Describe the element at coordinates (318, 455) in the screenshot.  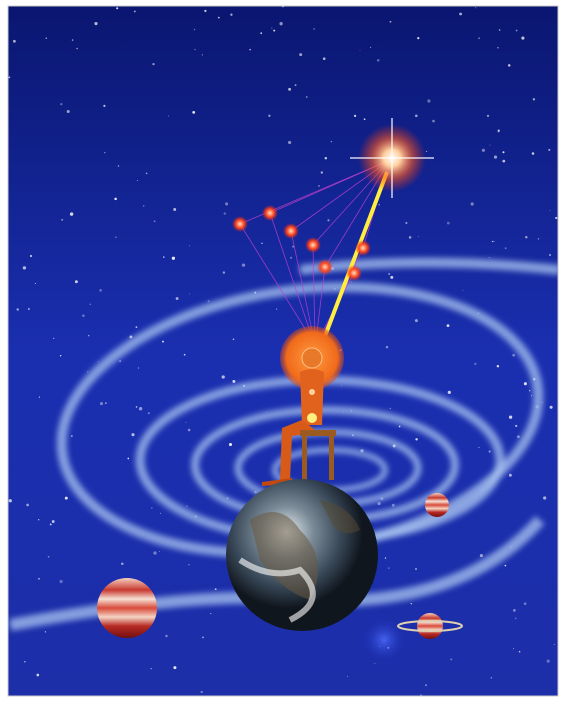
I see `stool` at that location.